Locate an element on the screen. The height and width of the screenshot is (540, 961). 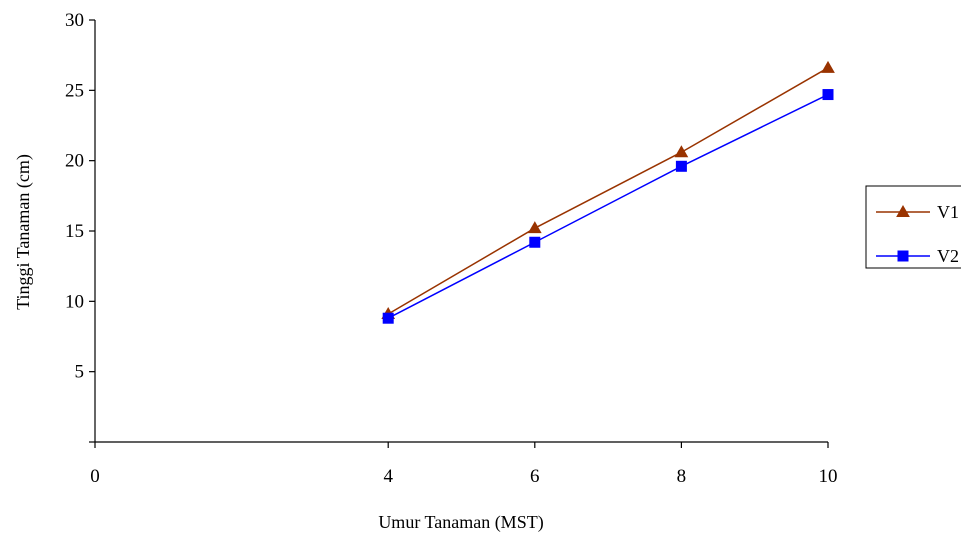
legend: V1 V2 is located at coordinates (913, 227).